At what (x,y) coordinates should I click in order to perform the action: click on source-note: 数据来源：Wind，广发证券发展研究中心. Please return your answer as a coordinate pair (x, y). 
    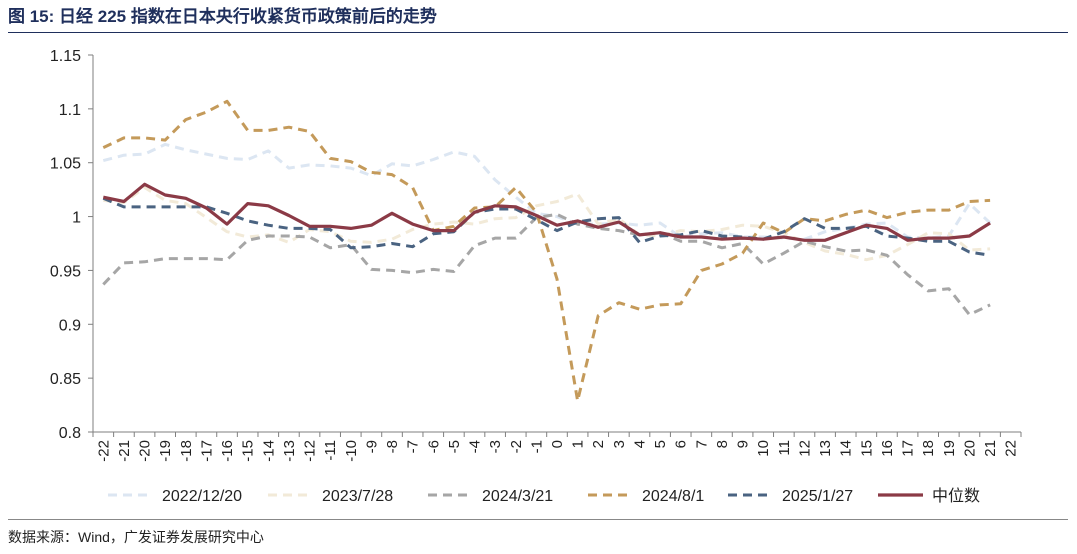
    Looking at the image, I should click on (136, 537).